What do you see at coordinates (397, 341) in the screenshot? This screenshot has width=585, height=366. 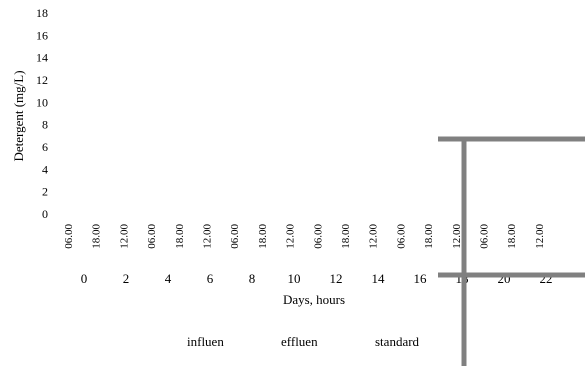 I see `legend-item-standard: standard` at bounding box center [397, 341].